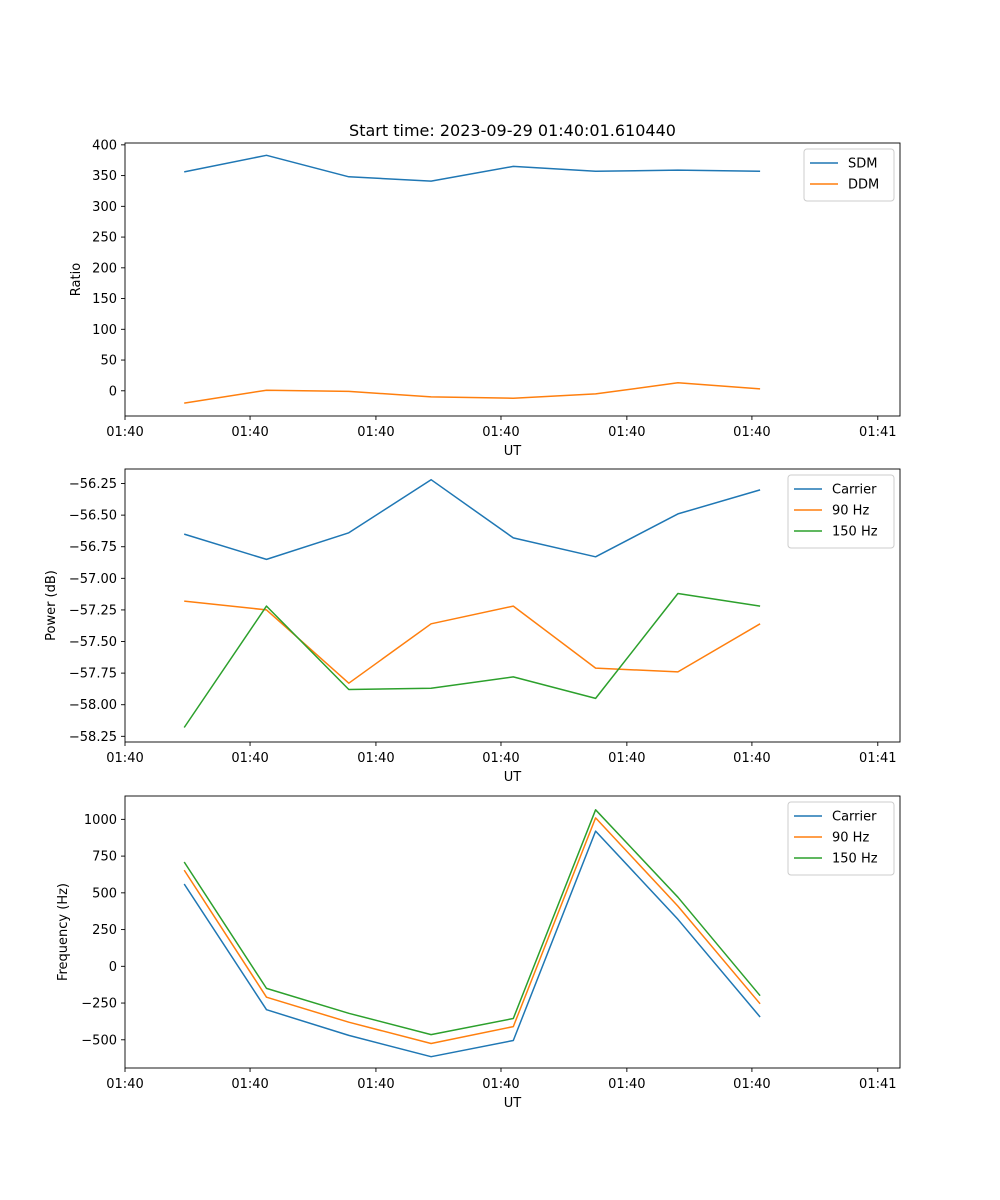 This screenshot has height=1200, width=1000. Describe the element at coordinates (104, 207) in the screenshot. I see `y-tick-label: 300` at that location.